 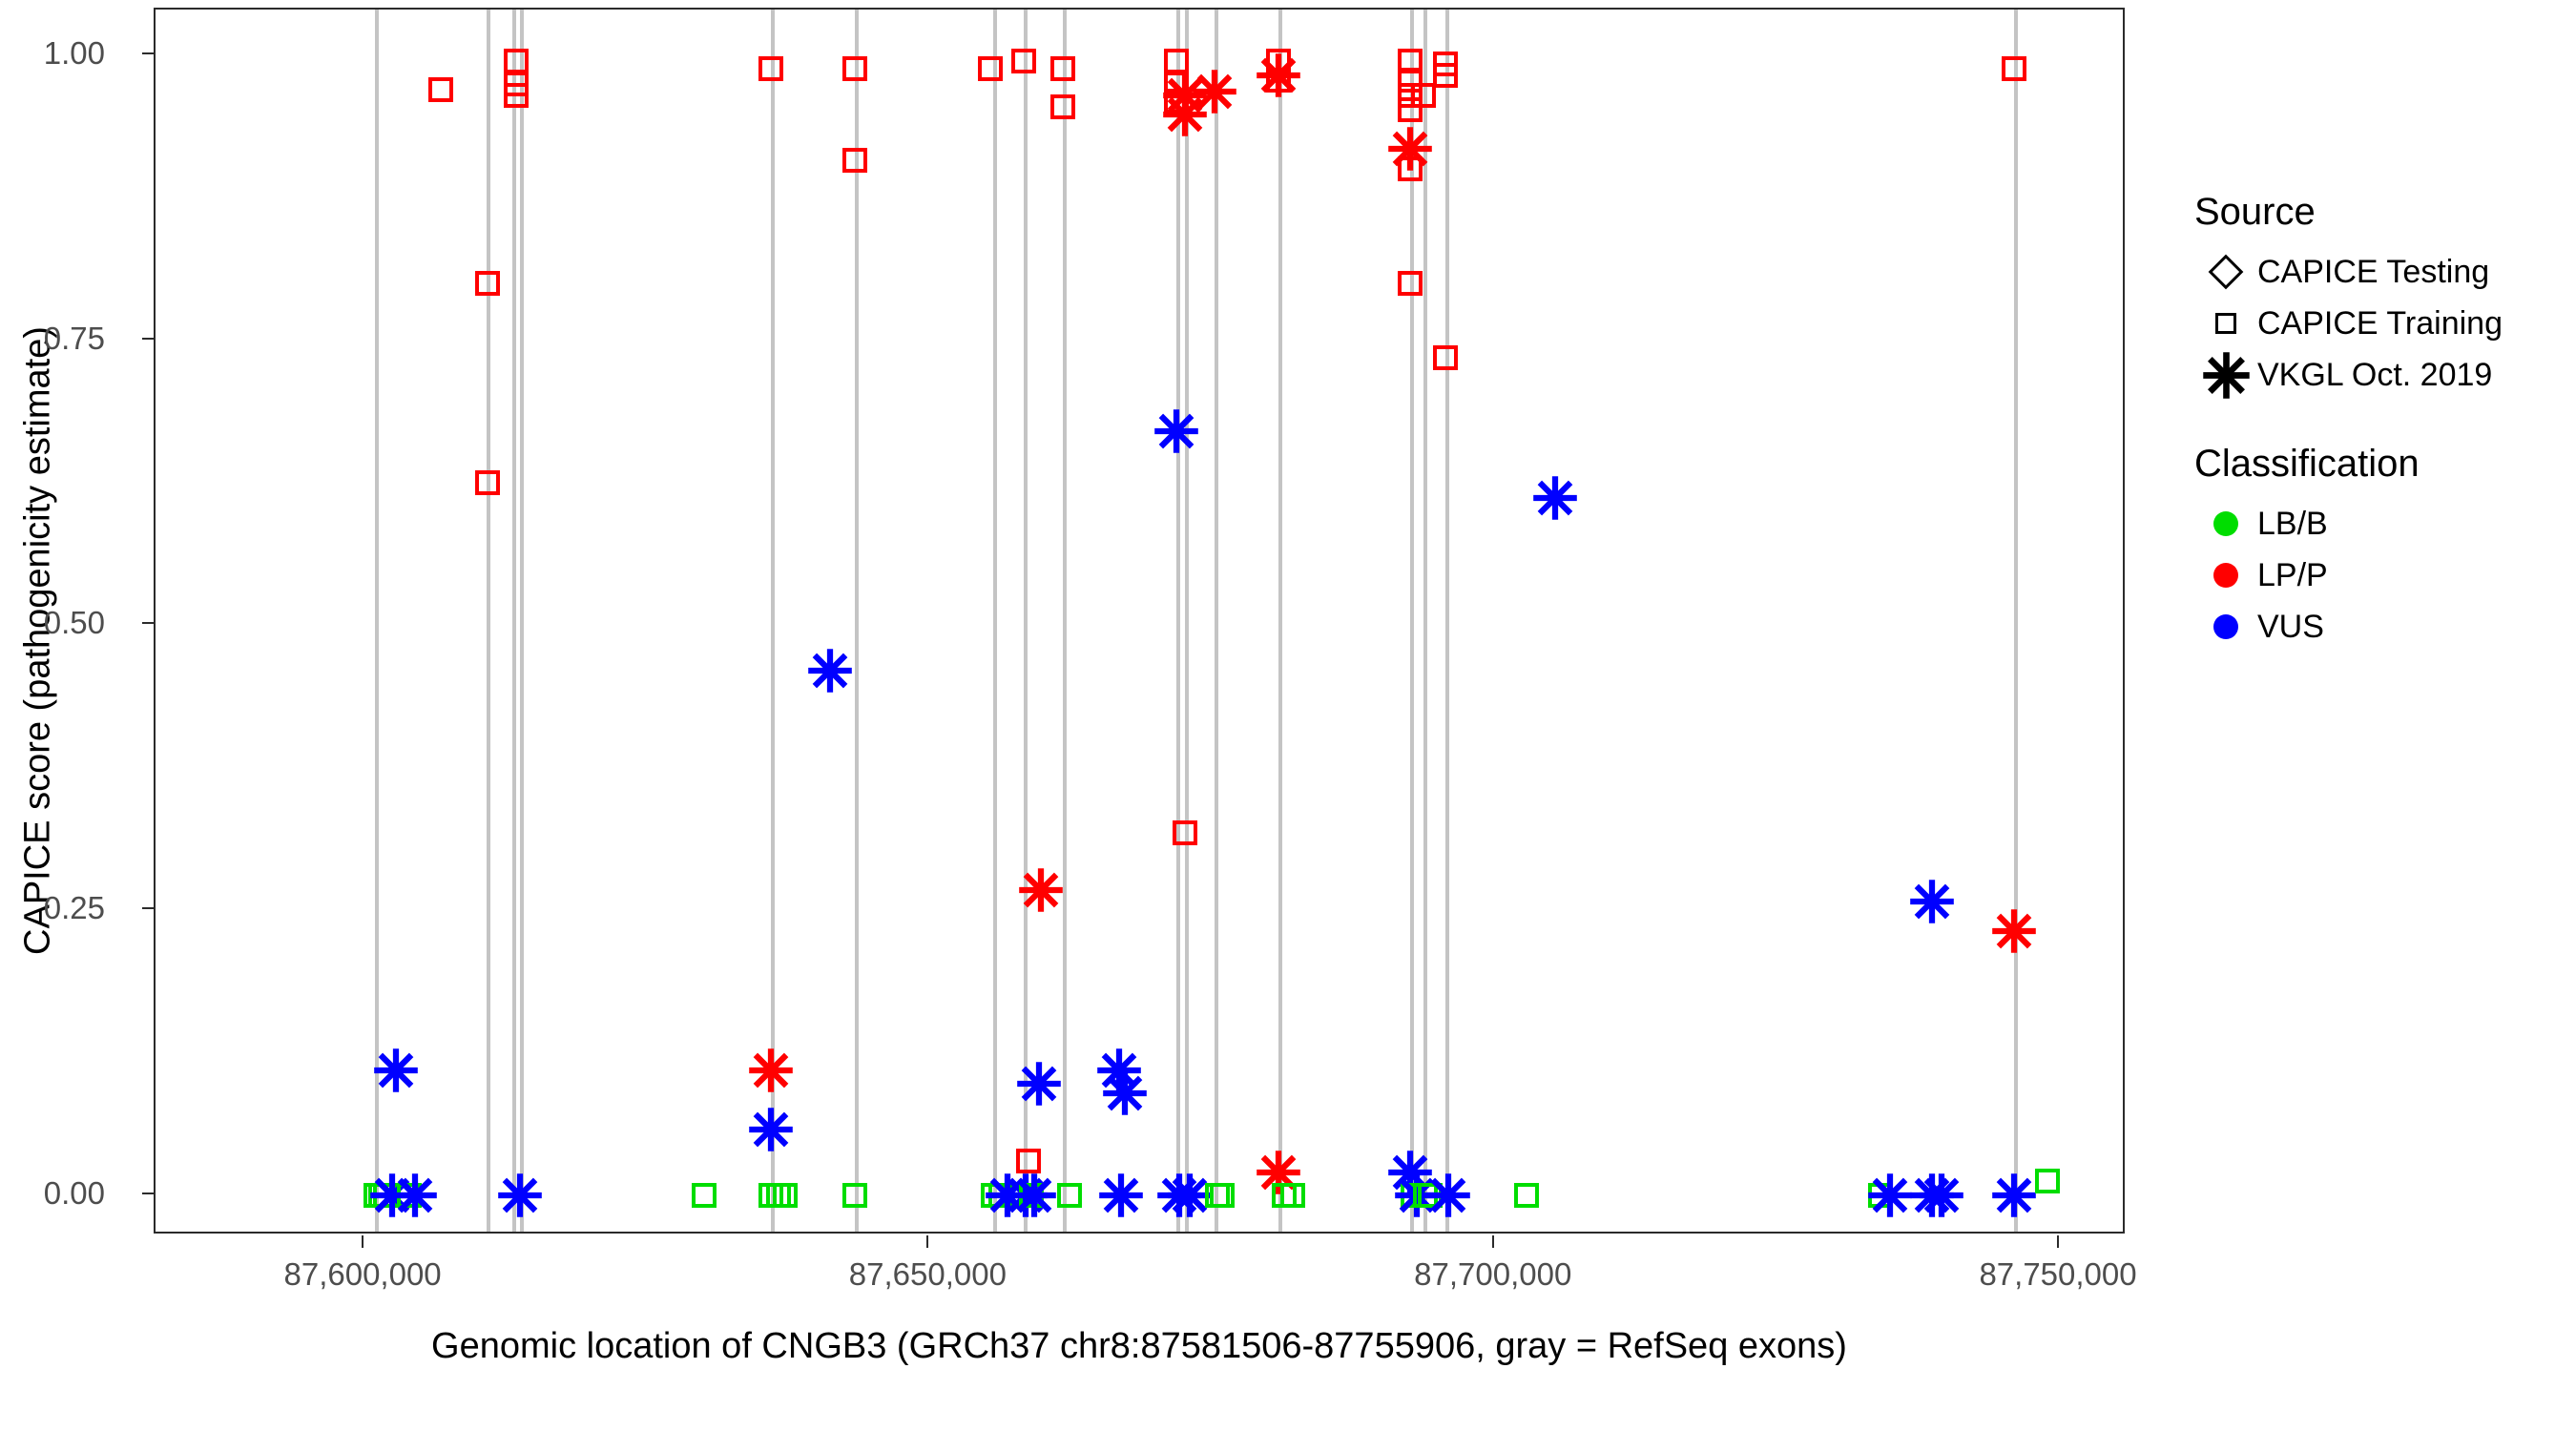 What do you see at coordinates (74, 52) in the screenshot?
I see `y-tick-label: 1.00` at bounding box center [74, 52].